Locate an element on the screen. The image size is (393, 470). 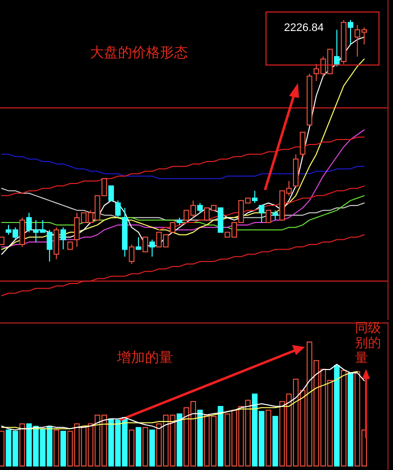
annotation: 增加的量 is located at coordinates (144, 357).